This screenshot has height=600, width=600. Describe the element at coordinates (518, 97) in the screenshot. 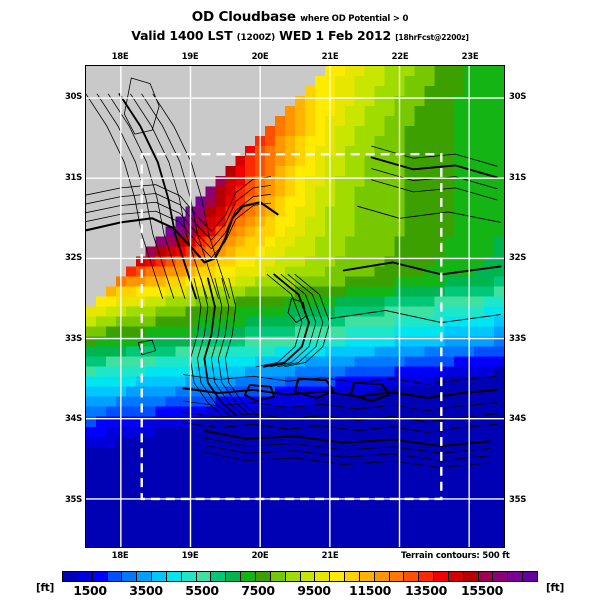

I see `lat-tick-right: 30S` at that location.